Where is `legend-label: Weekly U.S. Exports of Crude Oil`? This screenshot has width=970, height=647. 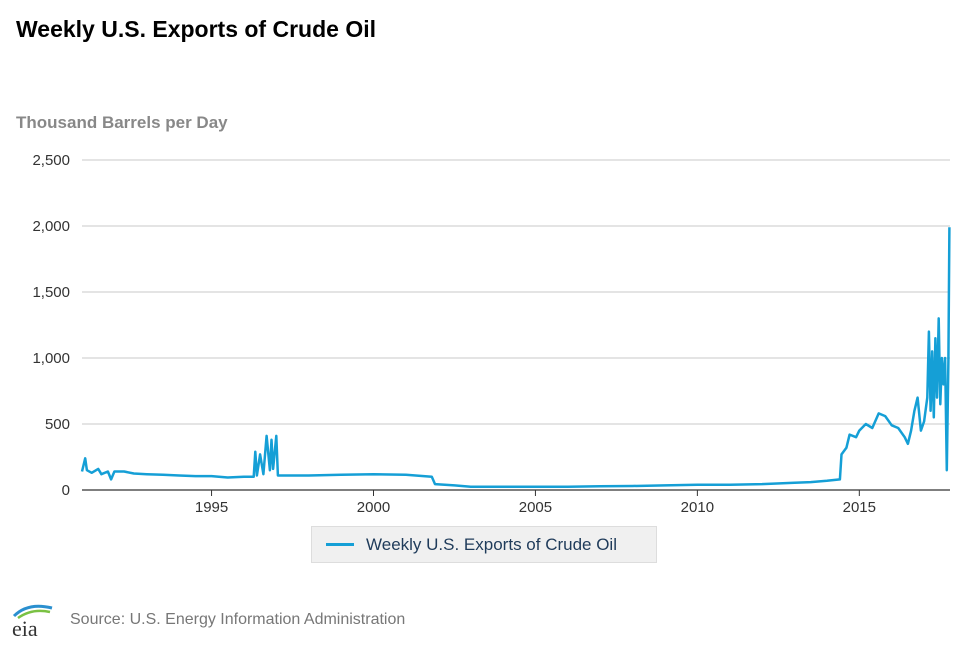
legend-label: Weekly U.S. Exports of Crude Oil is located at coordinates (491, 544).